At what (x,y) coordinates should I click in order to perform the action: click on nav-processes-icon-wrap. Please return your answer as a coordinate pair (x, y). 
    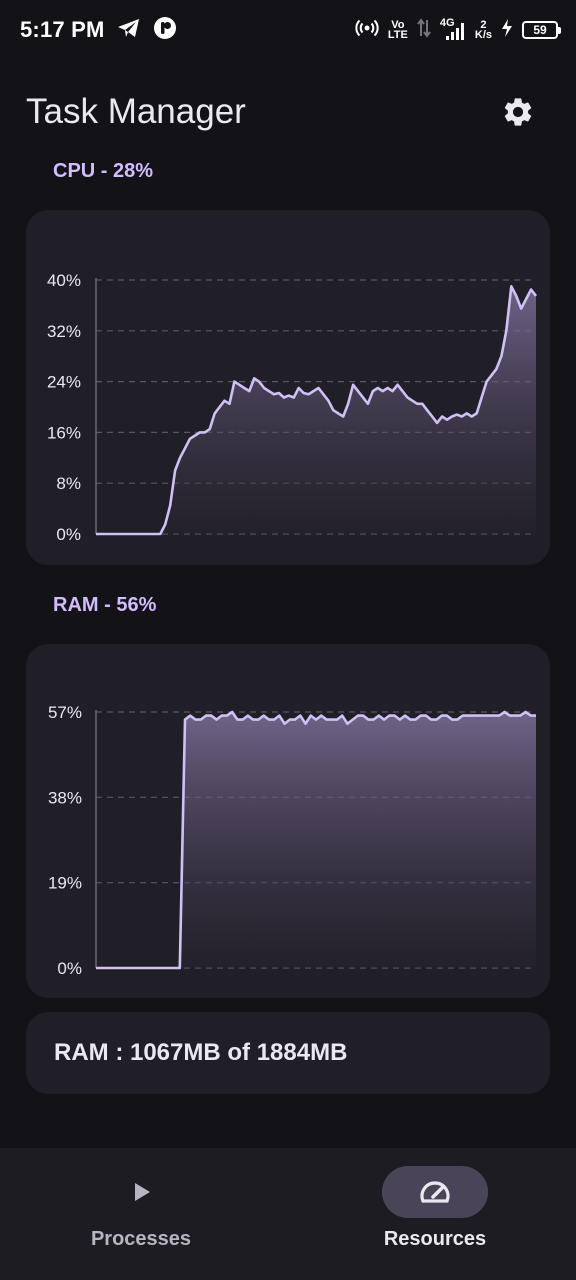
    Looking at the image, I should click on (141, 1192).